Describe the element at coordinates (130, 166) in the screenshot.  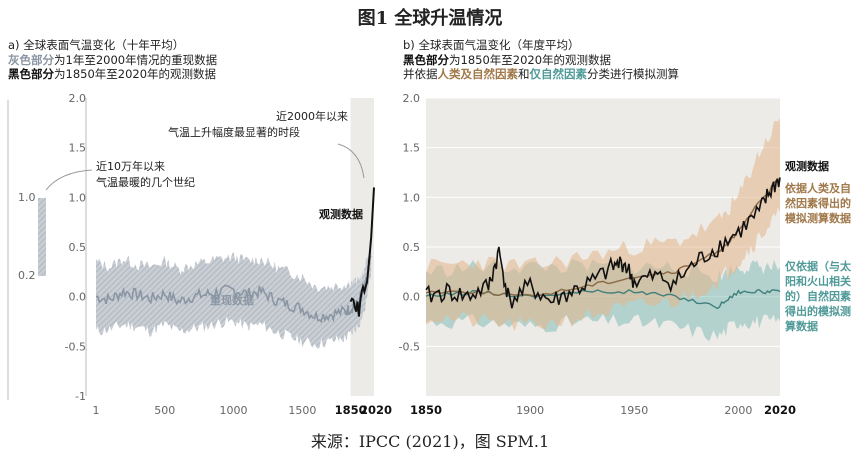
I see `annot-warm-1: 近10万年以来` at that location.